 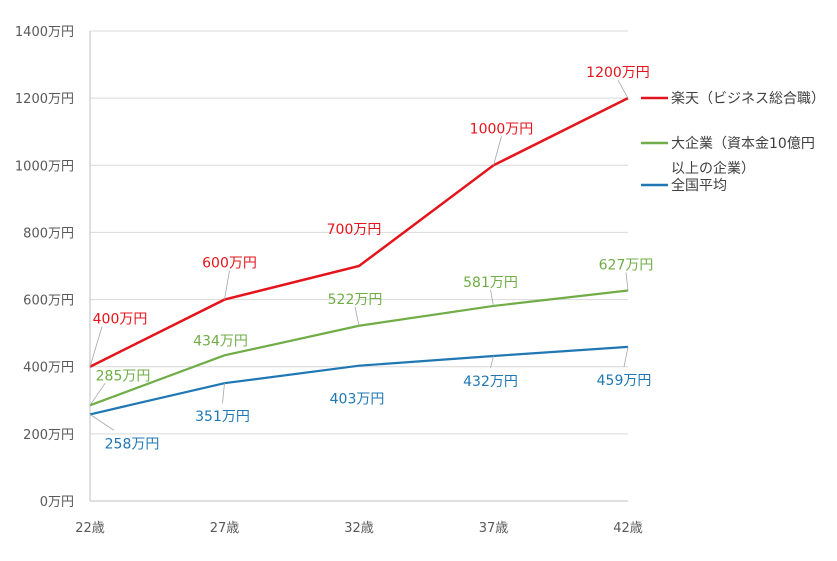 I want to click on data-label: 434万円, so click(x=220, y=341).